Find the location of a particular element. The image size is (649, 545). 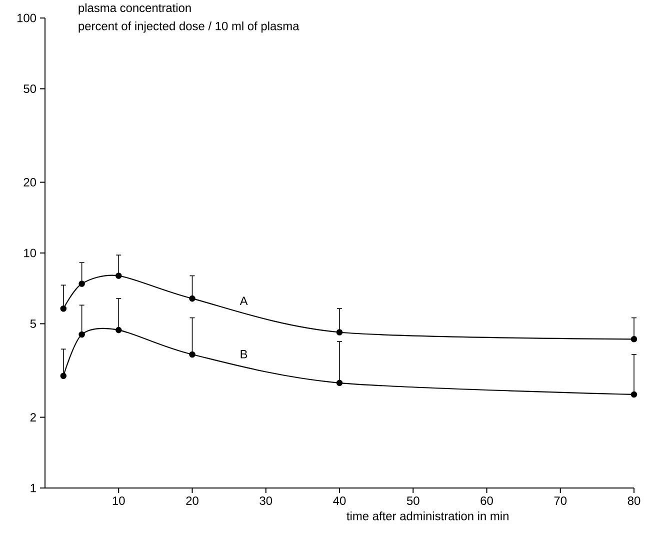

y-axis-title: plasma concentration is located at coordinates (134, 8).